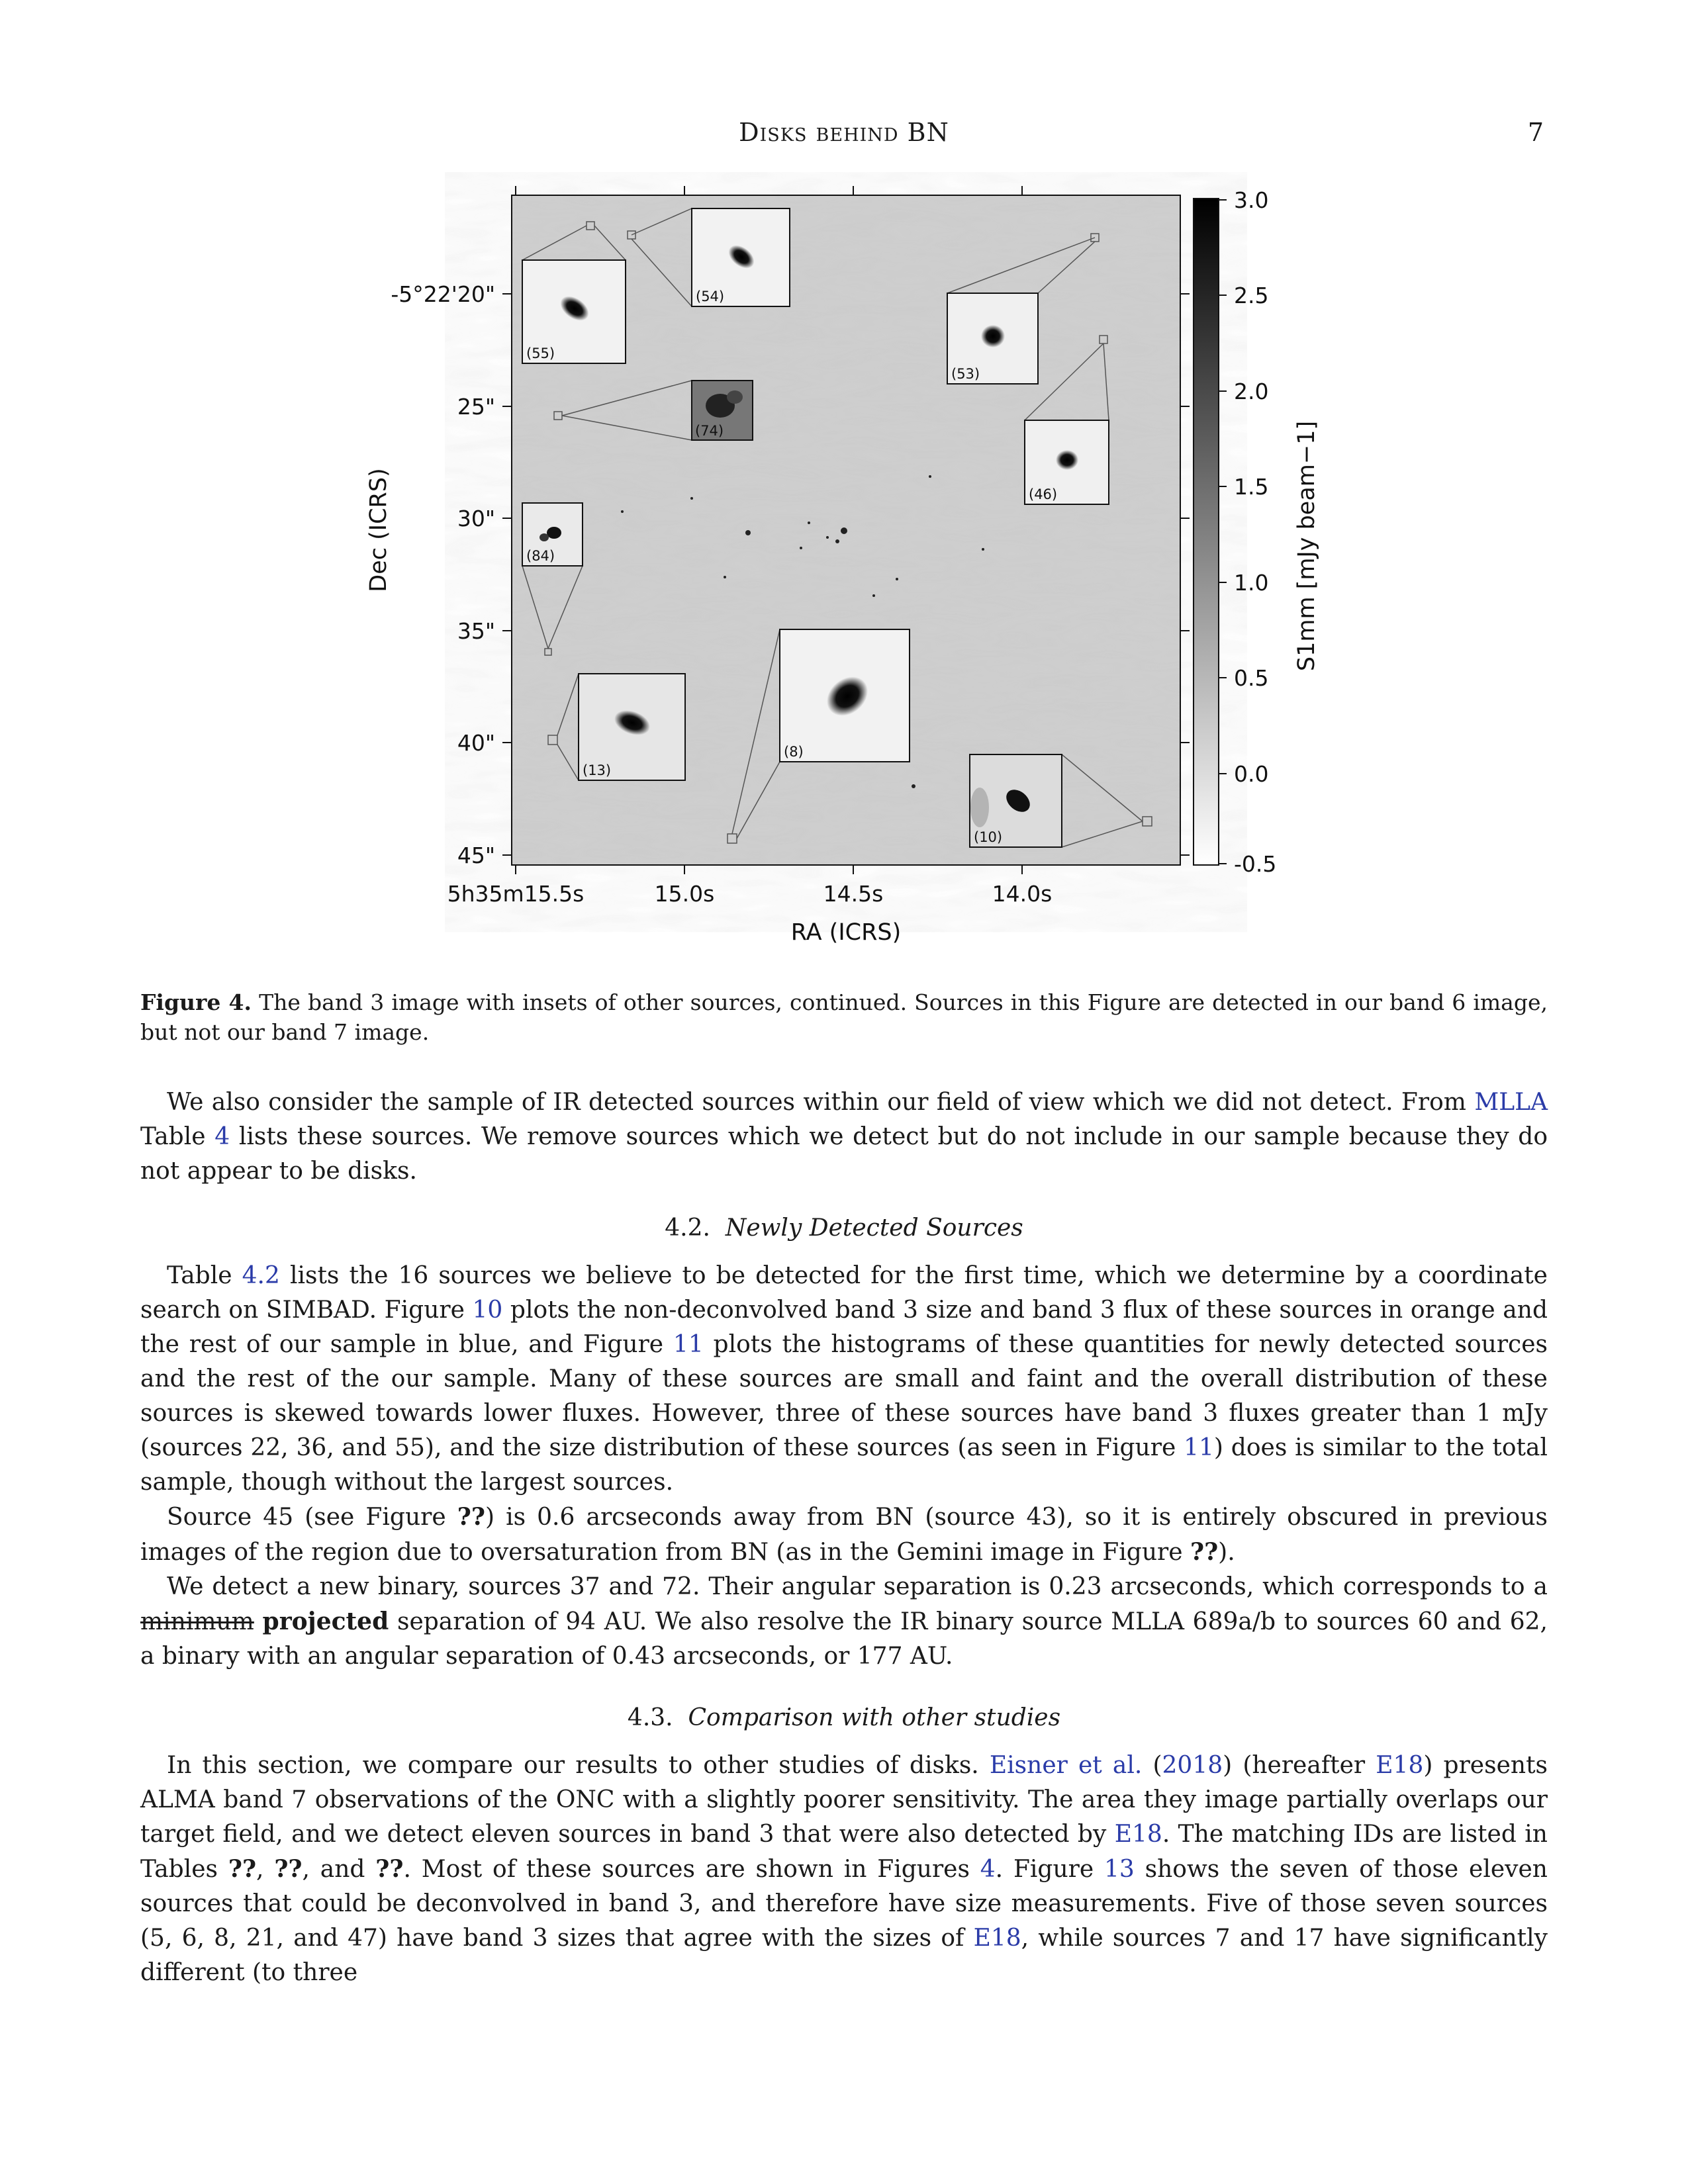 The width and height of the screenshot is (1688, 2184). What do you see at coordinates (1066, 462) in the screenshot?
I see `inset-46: (46)` at bounding box center [1066, 462].